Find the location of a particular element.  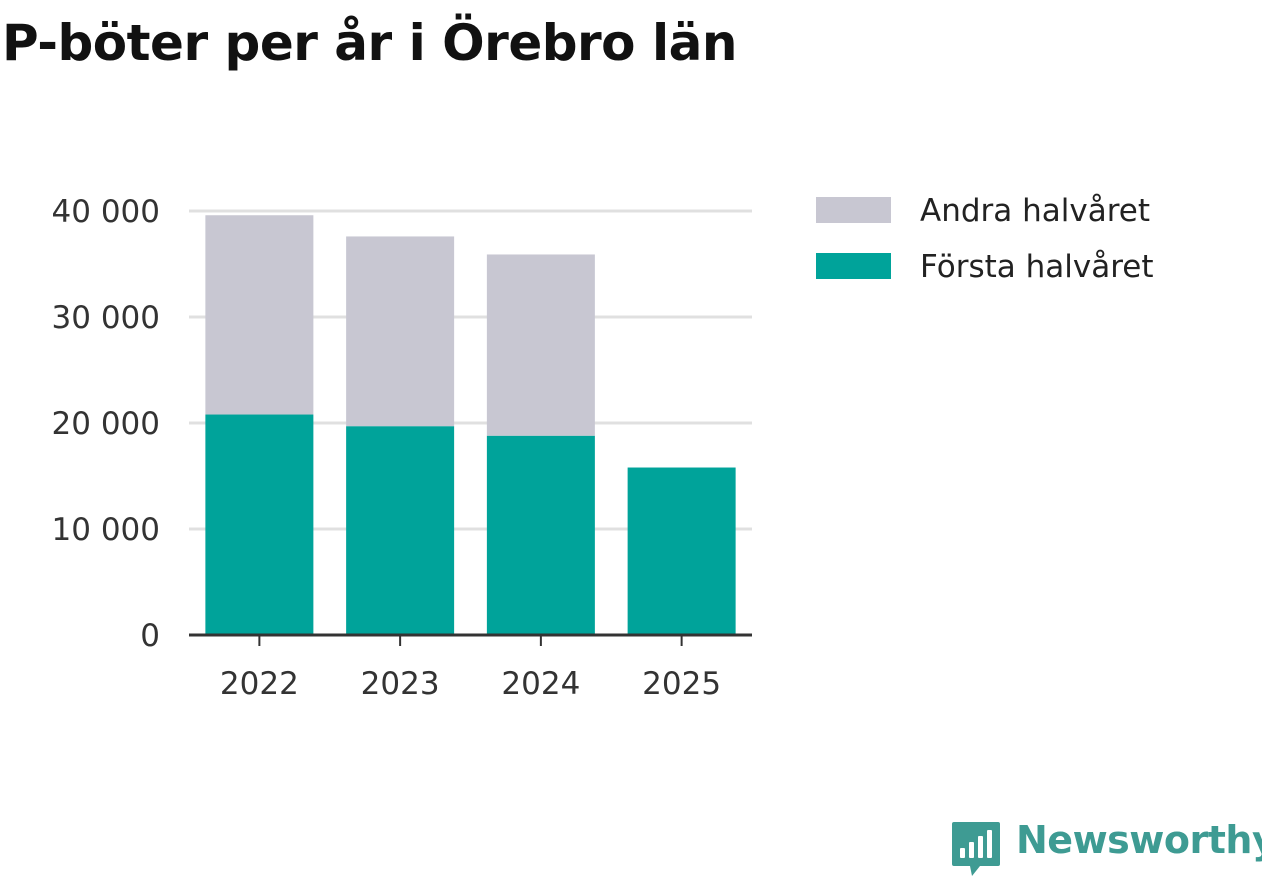

newsworthy-logo: Newsworthy is located at coordinates (1106, 848).